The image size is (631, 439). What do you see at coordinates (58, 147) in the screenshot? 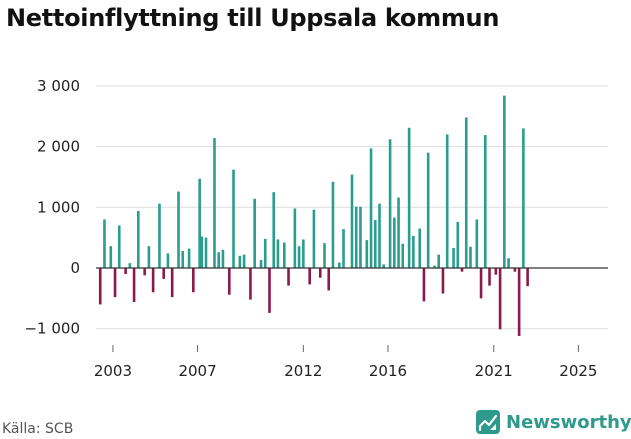
I see `y-tick-label: 2 000` at bounding box center [58, 147].